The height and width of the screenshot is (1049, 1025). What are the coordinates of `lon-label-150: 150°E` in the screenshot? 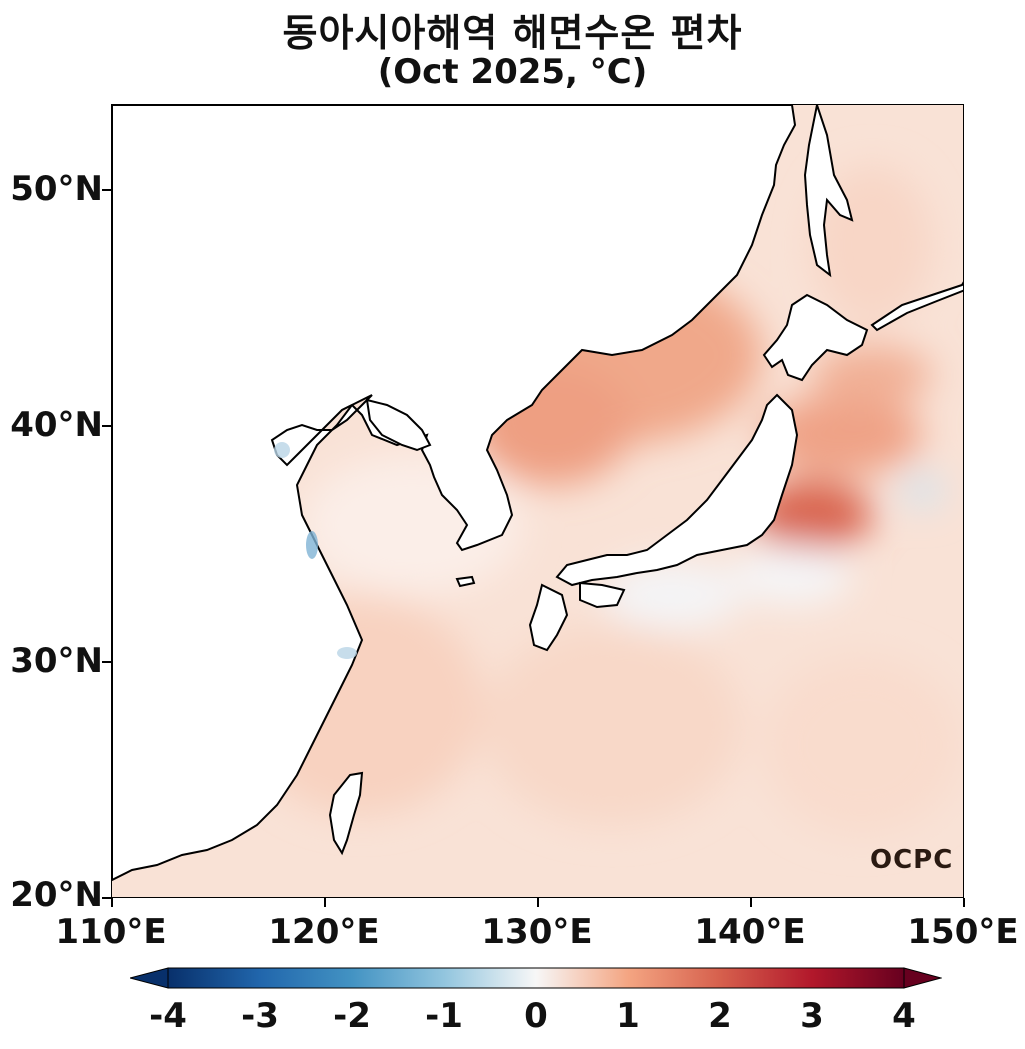 It's located at (963, 932).